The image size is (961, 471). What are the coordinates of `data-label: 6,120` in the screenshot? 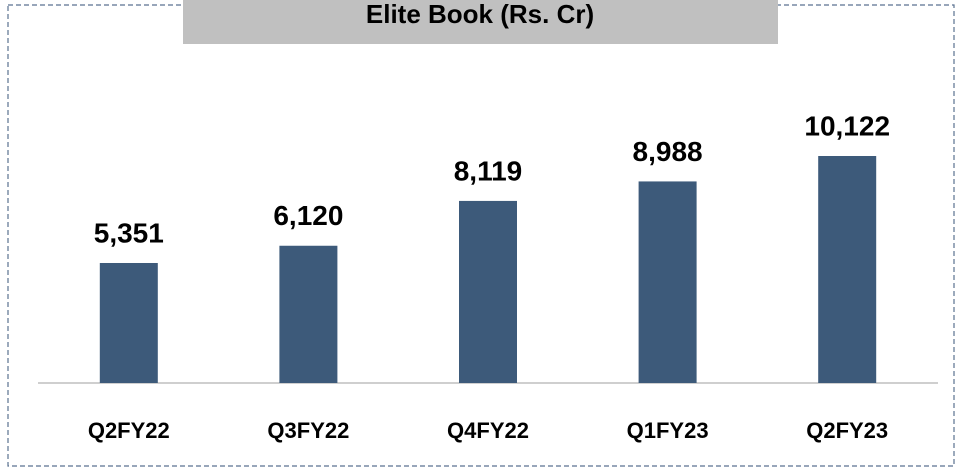 It's located at (308, 215).